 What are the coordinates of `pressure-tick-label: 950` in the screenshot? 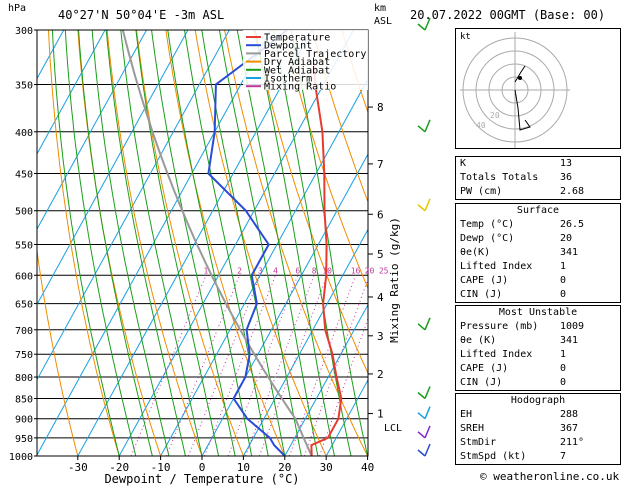 It's located at (24, 439).